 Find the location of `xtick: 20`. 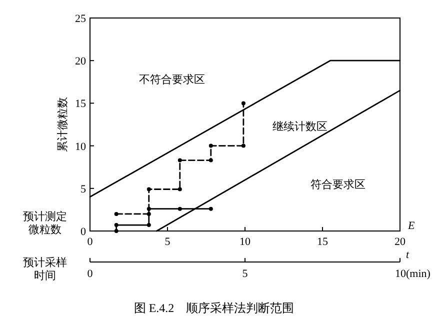

xtick: 20 is located at coordinates (400, 242).